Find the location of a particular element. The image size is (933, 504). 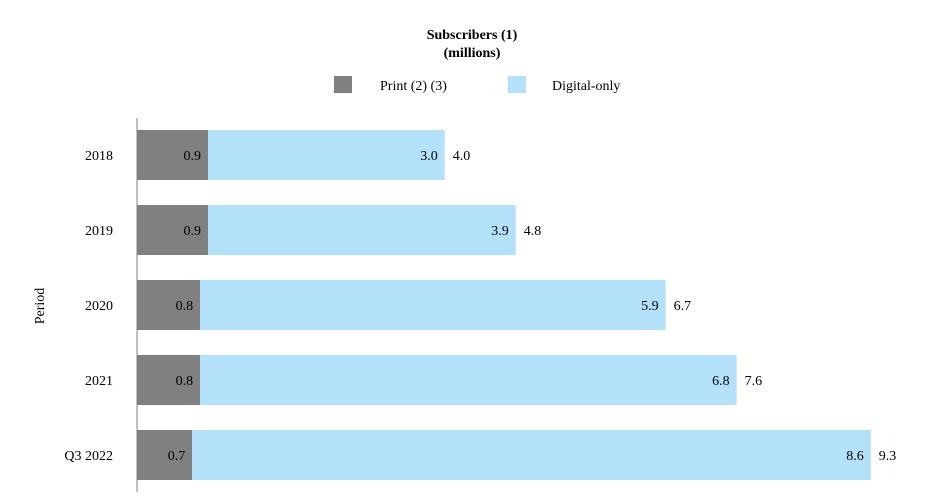

value-label-digital-2019: 3.9 is located at coordinates (500, 231).